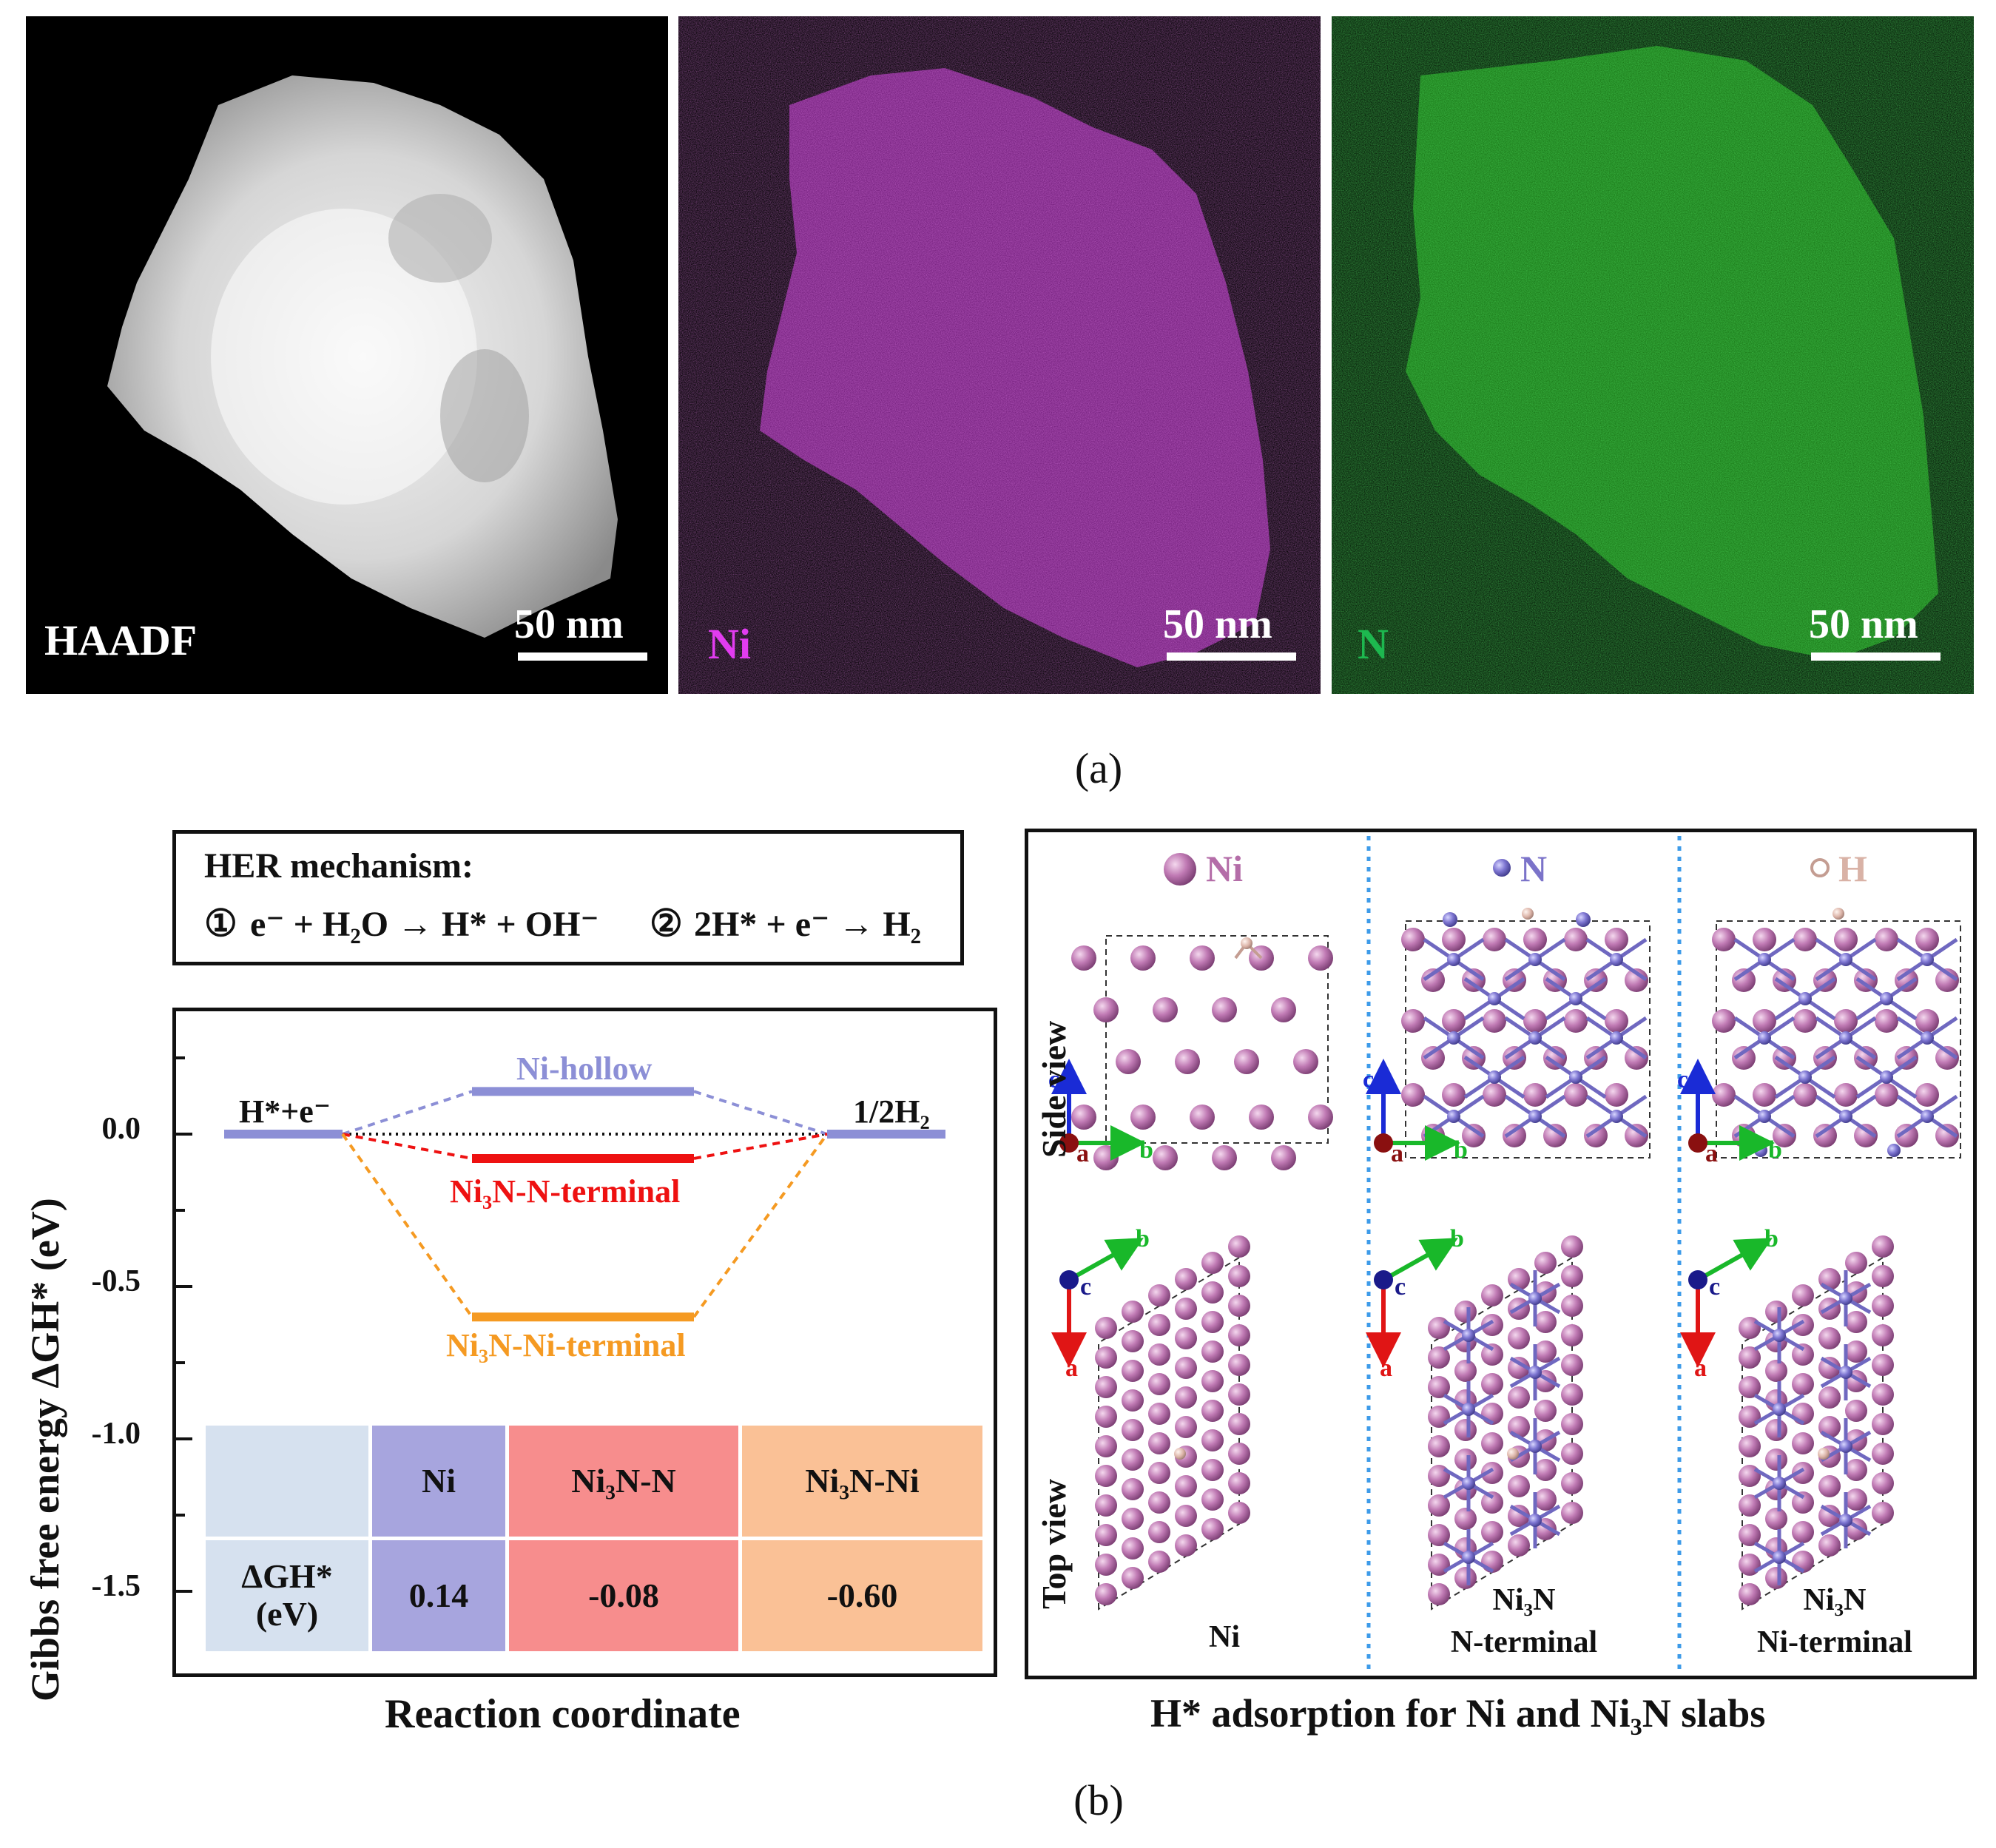  What do you see at coordinates (1069, 1143) in the screenshot?
I see `a-axis-origin` at bounding box center [1069, 1143].